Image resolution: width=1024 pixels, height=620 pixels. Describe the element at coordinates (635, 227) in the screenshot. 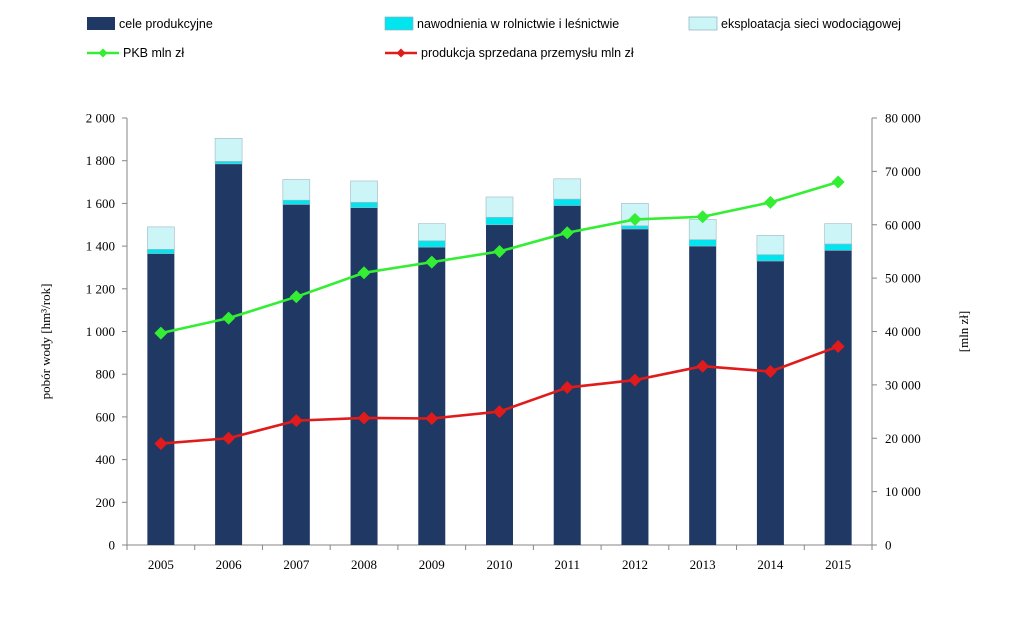

I see `bar-irrigation-2012` at that location.